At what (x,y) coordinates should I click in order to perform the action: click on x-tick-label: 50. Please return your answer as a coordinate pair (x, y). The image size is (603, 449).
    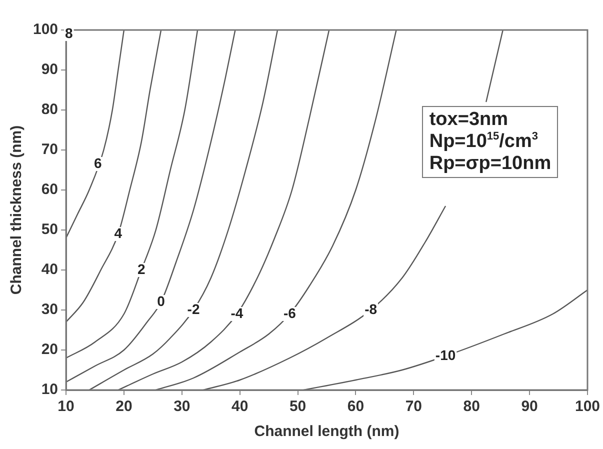
    Looking at the image, I should click on (297, 407).